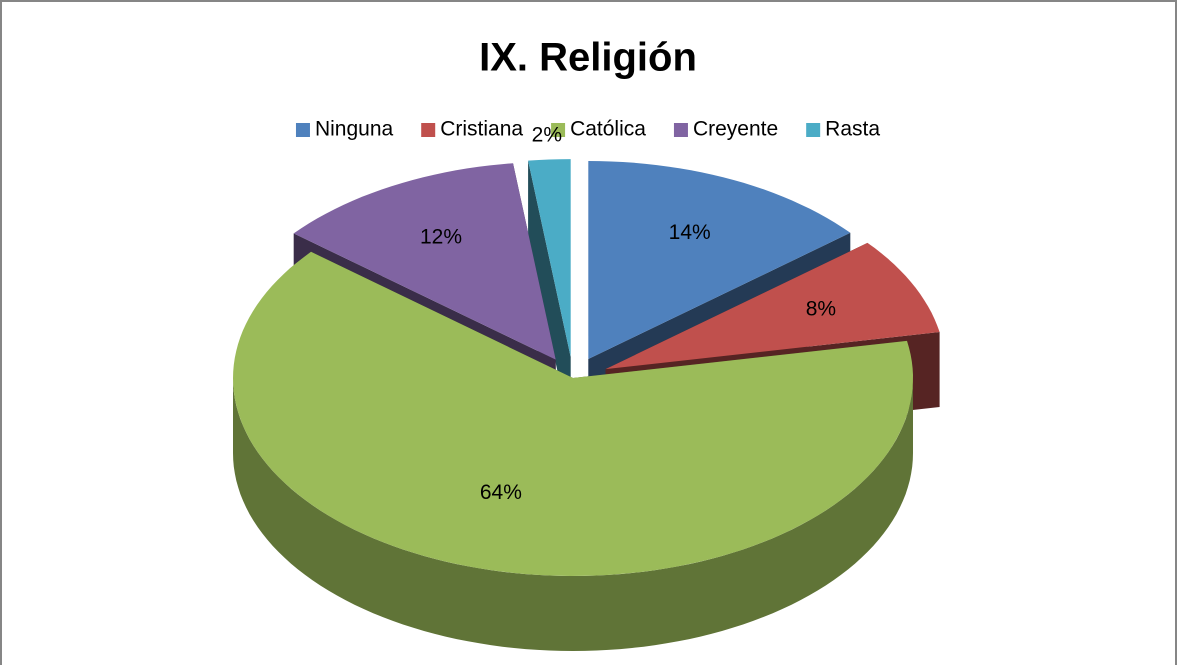 The height and width of the screenshot is (665, 1177). Describe the element at coordinates (690, 232) in the screenshot. I see `value-label: 14%` at that location.